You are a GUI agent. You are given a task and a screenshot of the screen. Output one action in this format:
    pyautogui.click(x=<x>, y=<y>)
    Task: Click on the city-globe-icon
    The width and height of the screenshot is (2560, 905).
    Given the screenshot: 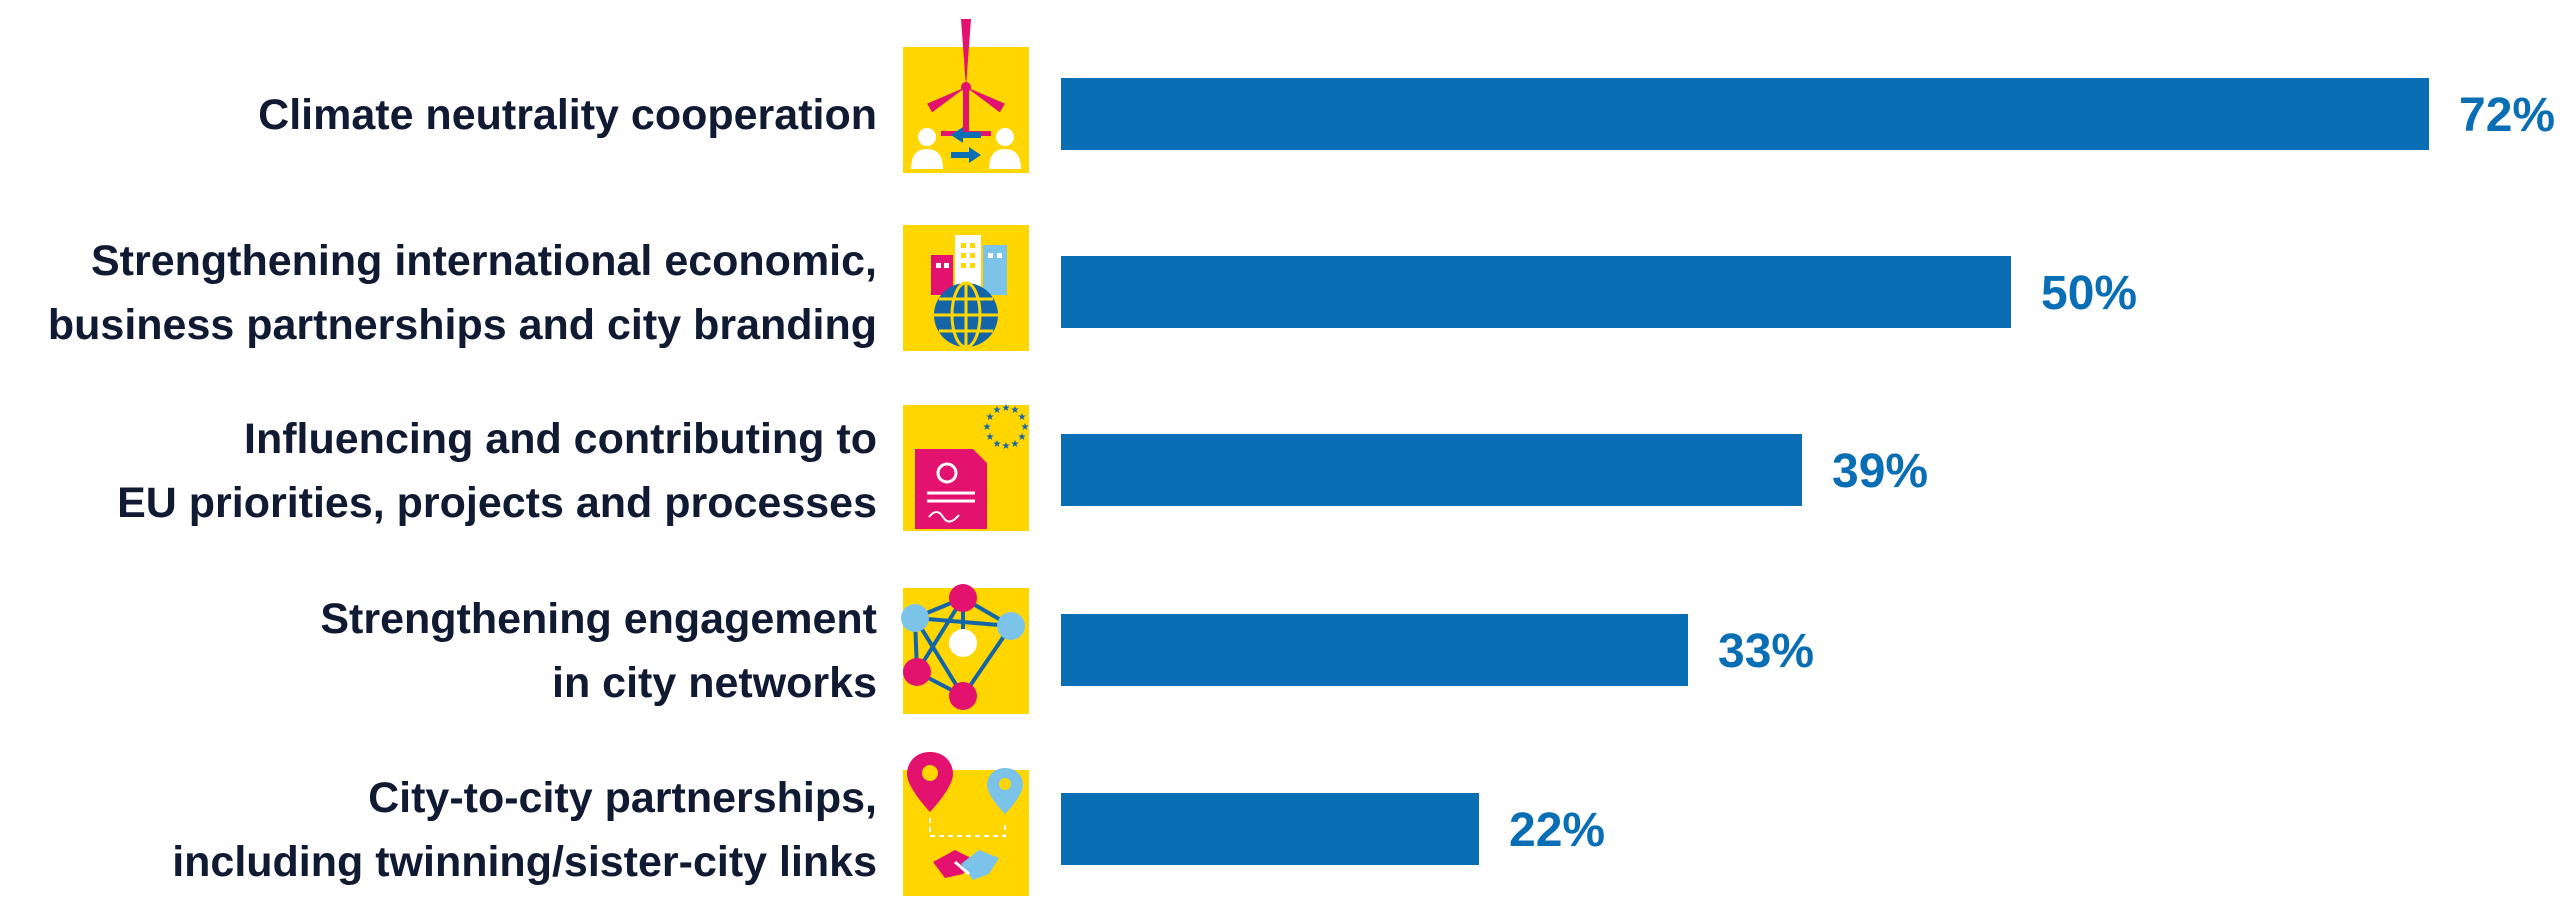 What is the action you would take?
    pyautogui.click(x=966, y=288)
    